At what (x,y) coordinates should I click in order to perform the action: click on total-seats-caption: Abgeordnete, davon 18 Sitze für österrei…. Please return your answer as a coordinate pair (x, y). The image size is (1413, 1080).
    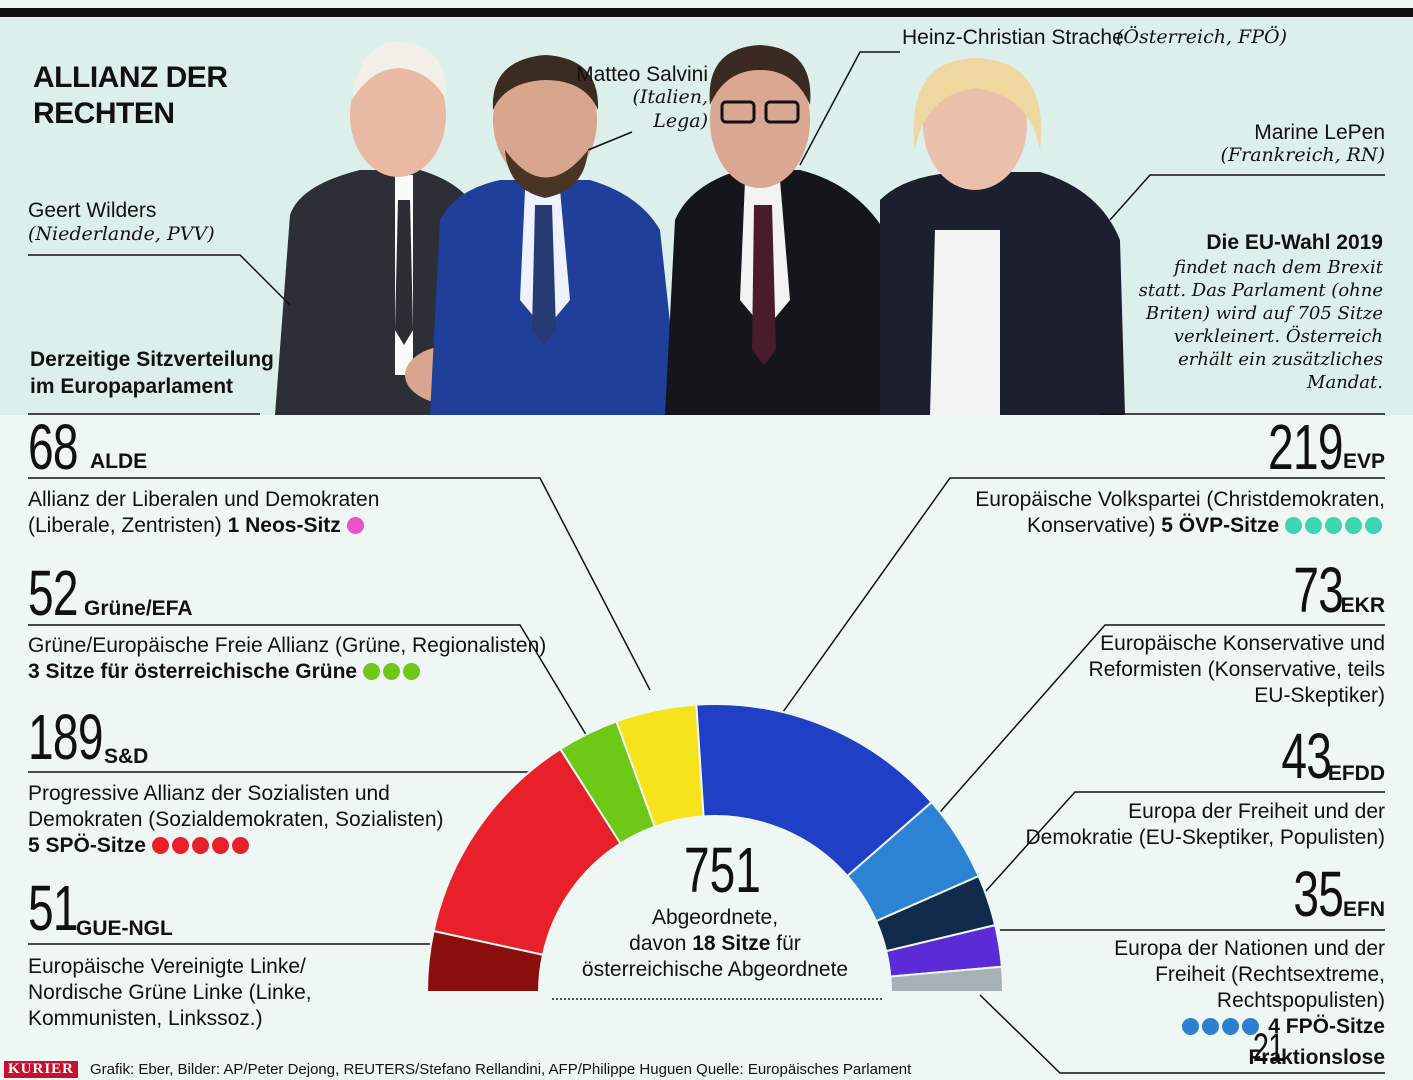
    Looking at the image, I should click on (715, 944).